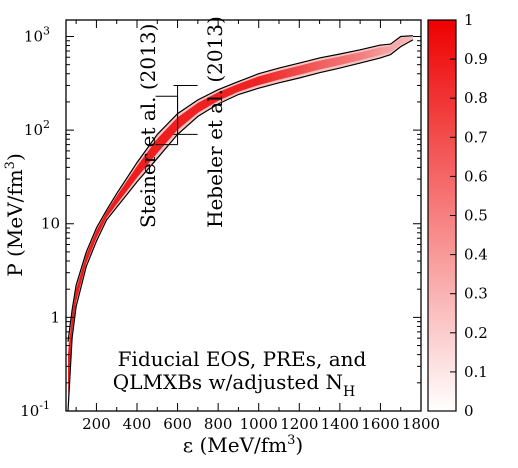 The width and height of the screenshot is (518, 468). Describe the element at coordinates (476, 137) in the screenshot. I see `colorbar-tick-label: 0.7` at that location.